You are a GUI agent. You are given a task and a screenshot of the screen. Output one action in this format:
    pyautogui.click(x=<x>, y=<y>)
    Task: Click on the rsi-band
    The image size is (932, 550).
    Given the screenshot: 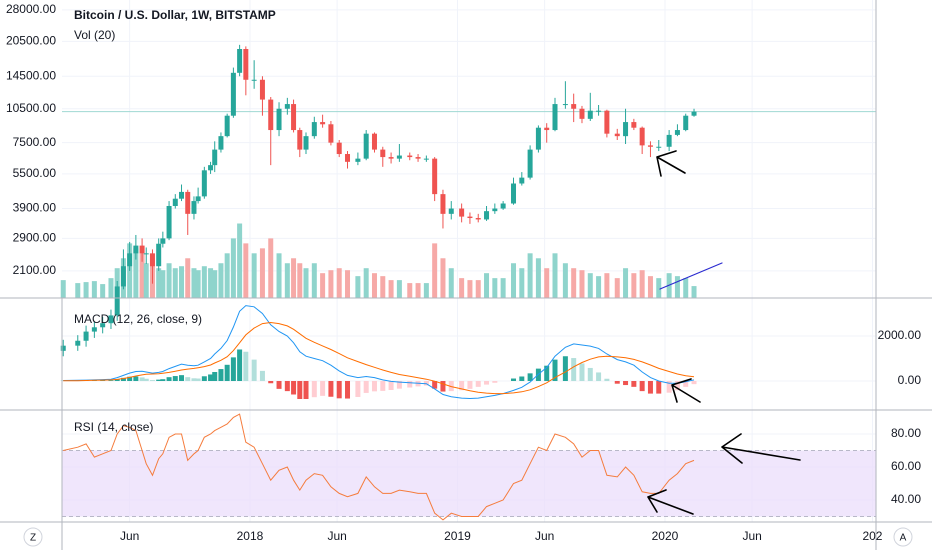 What is the action you would take?
    pyautogui.click(x=469, y=483)
    